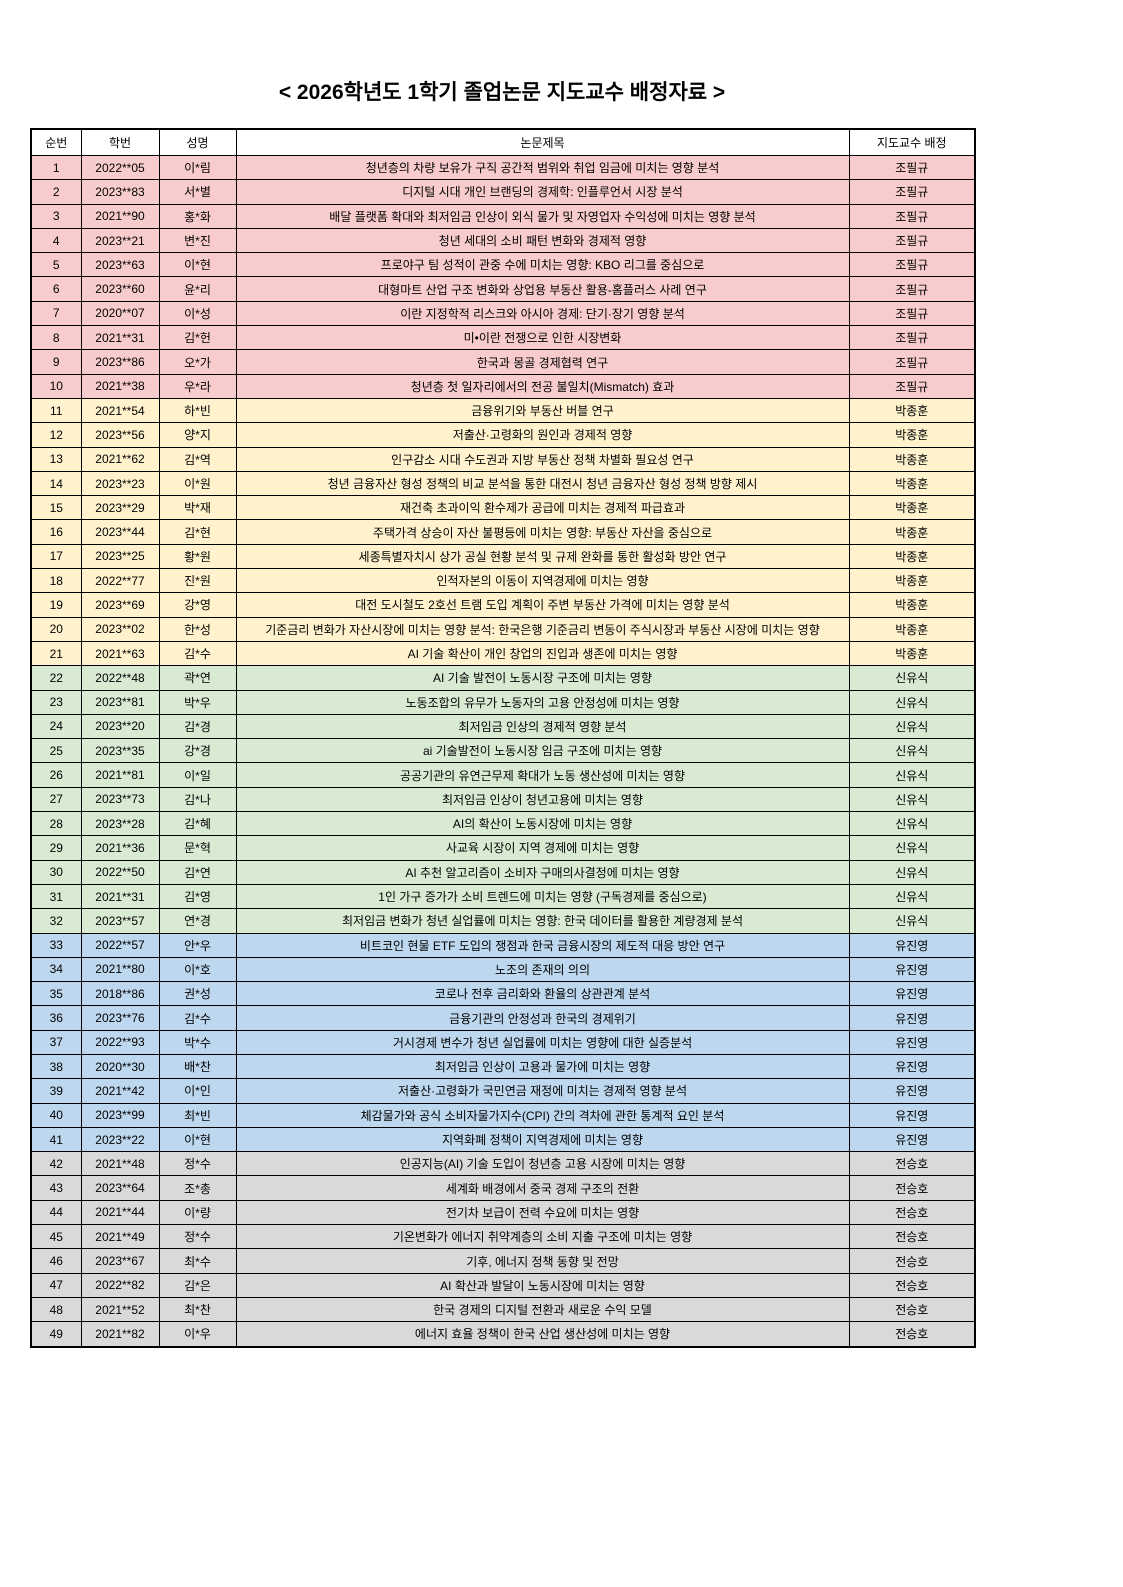  I want to click on student-name-cell: 김*역, so click(197, 459).